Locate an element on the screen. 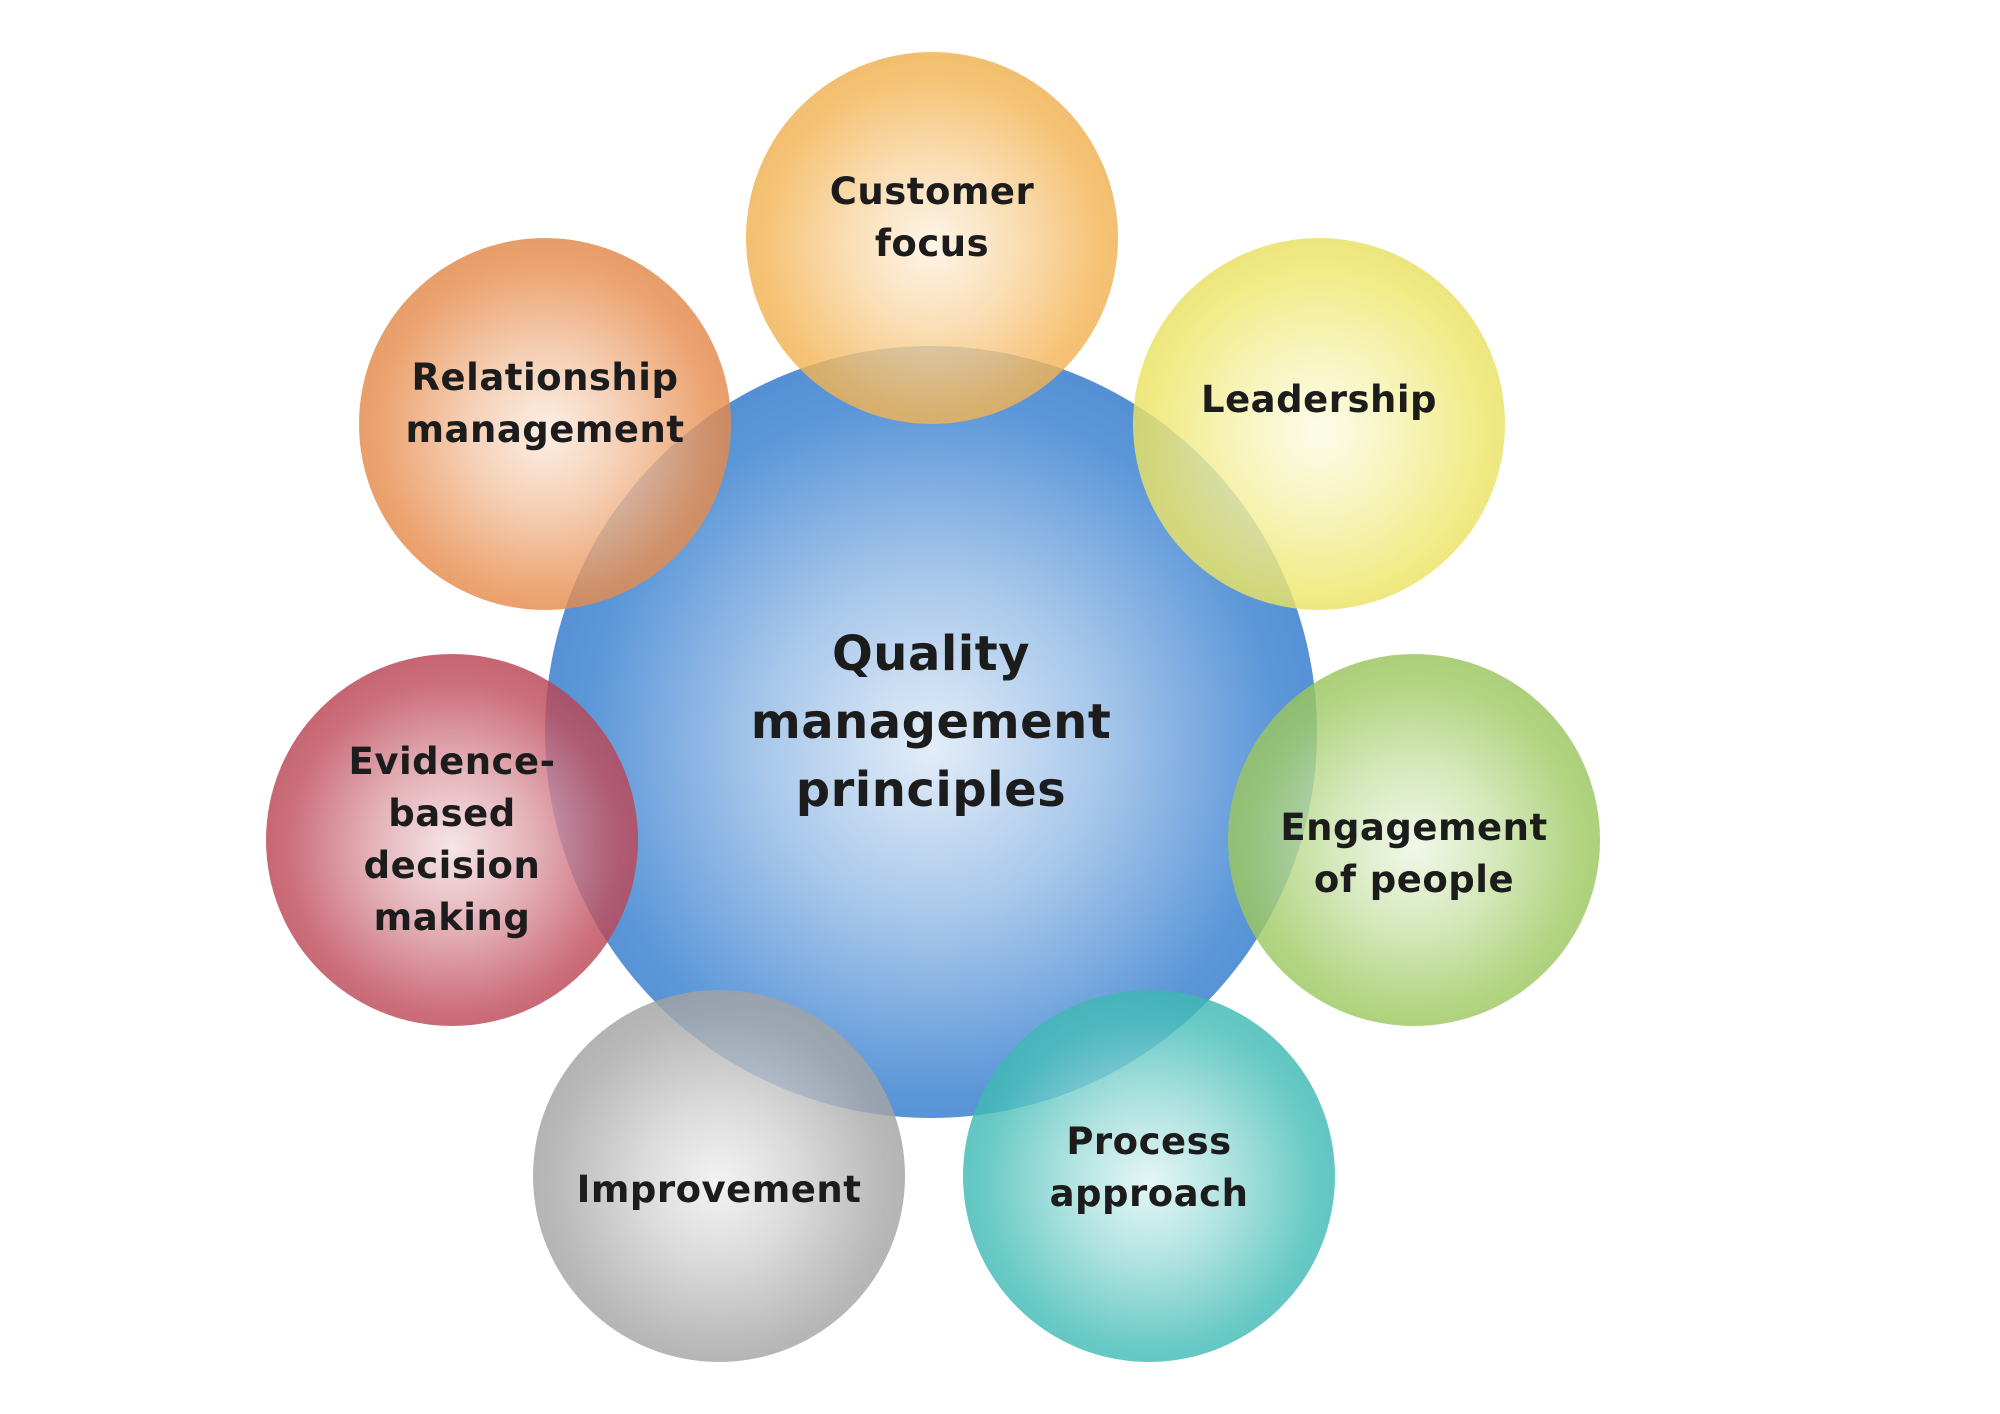 This screenshot has height=1414, width=2000. principle-process-approach: Process approach is located at coordinates (1149, 1176).